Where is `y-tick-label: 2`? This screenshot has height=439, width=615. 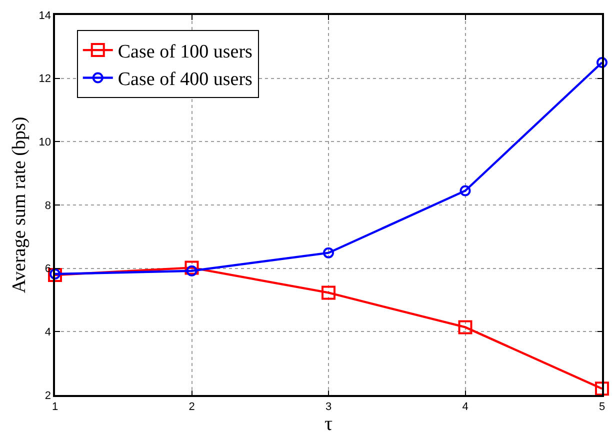
y-tick-label: 2 is located at coordinates (48, 396).